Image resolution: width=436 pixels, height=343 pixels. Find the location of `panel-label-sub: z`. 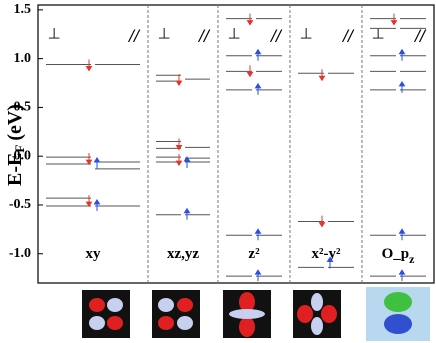

panel-label-sub: z is located at coordinates (412, 259).